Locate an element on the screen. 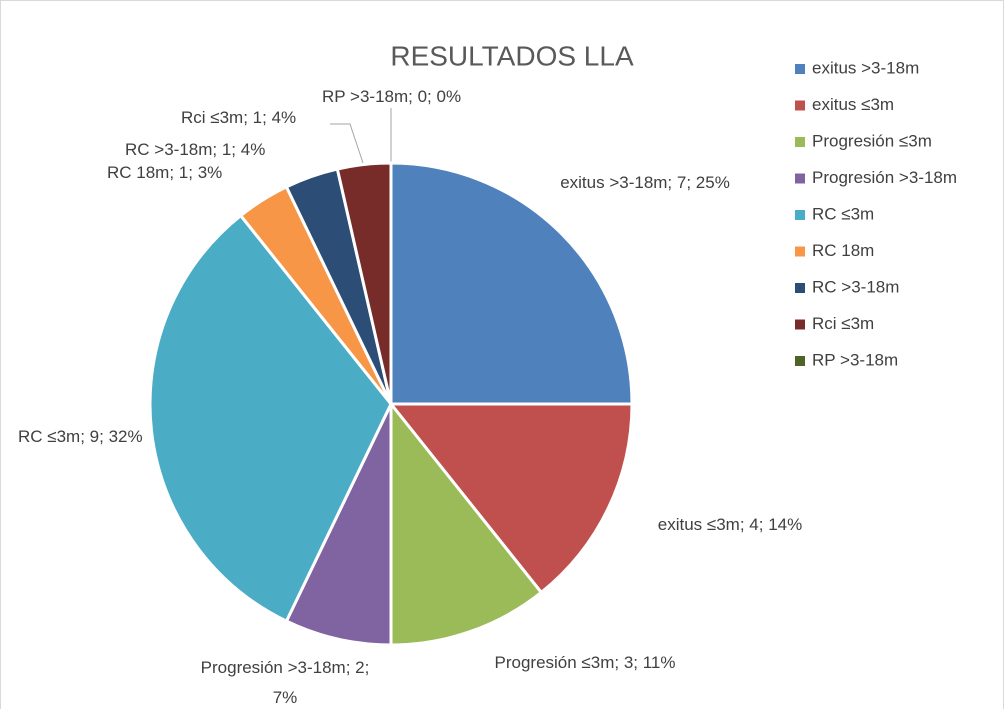  data-label: exitus ≤3m; 4; 14% is located at coordinates (730, 524).